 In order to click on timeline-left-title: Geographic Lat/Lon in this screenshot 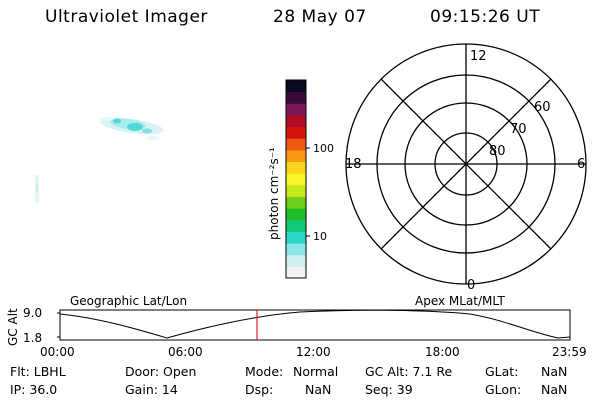, I will do `click(128, 301)`.